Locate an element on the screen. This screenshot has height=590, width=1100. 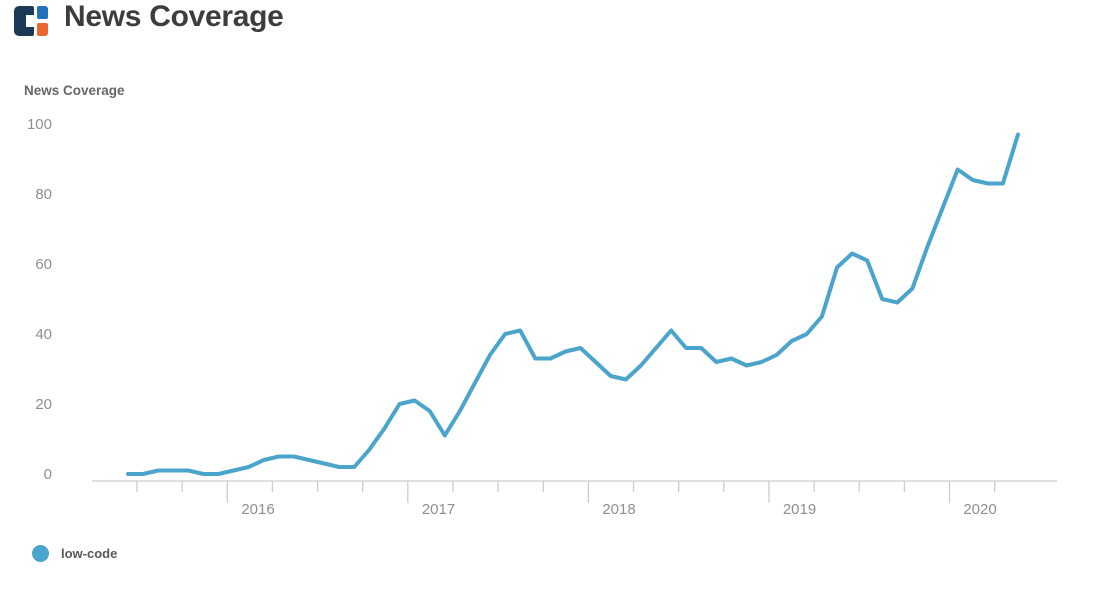
cb-insights-logo is located at coordinates (31, 21).